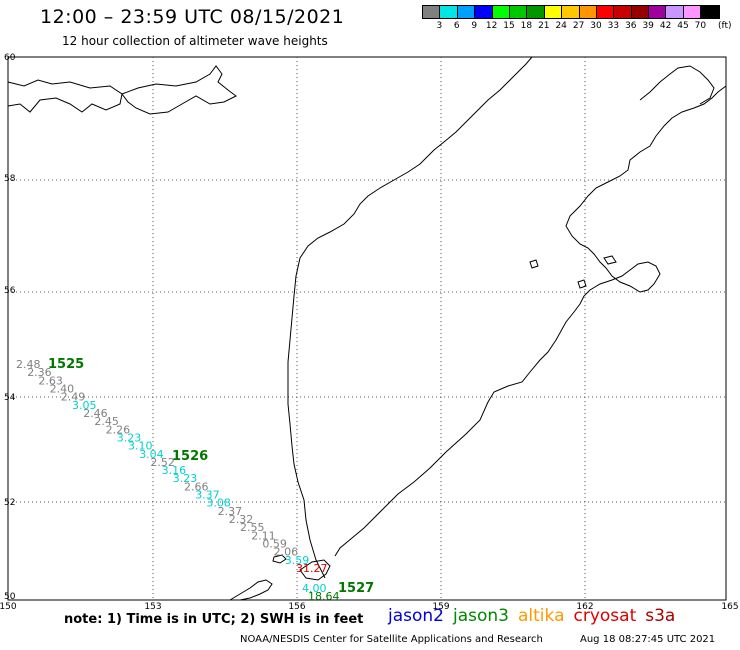 This screenshot has height=650, width=740. Describe the element at coordinates (50, 380) in the screenshot. I see `track-value: 2.63` at that location.